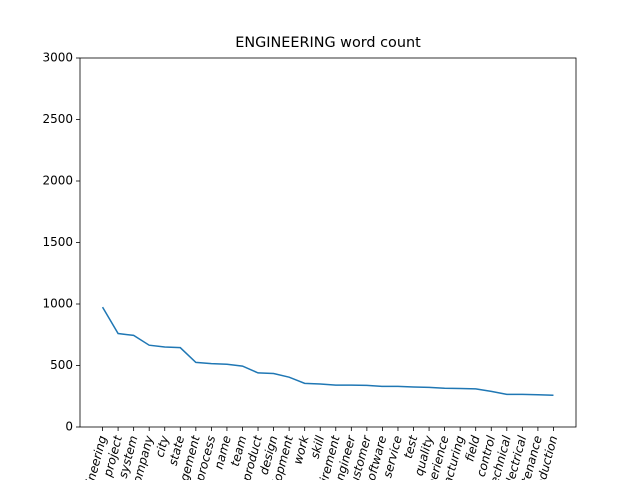 Image resolution: width=640 pixels, height=480 pixels. Describe the element at coordinates (318, 447) in the screenshot. I see `x-tick-label: skill` at that location.